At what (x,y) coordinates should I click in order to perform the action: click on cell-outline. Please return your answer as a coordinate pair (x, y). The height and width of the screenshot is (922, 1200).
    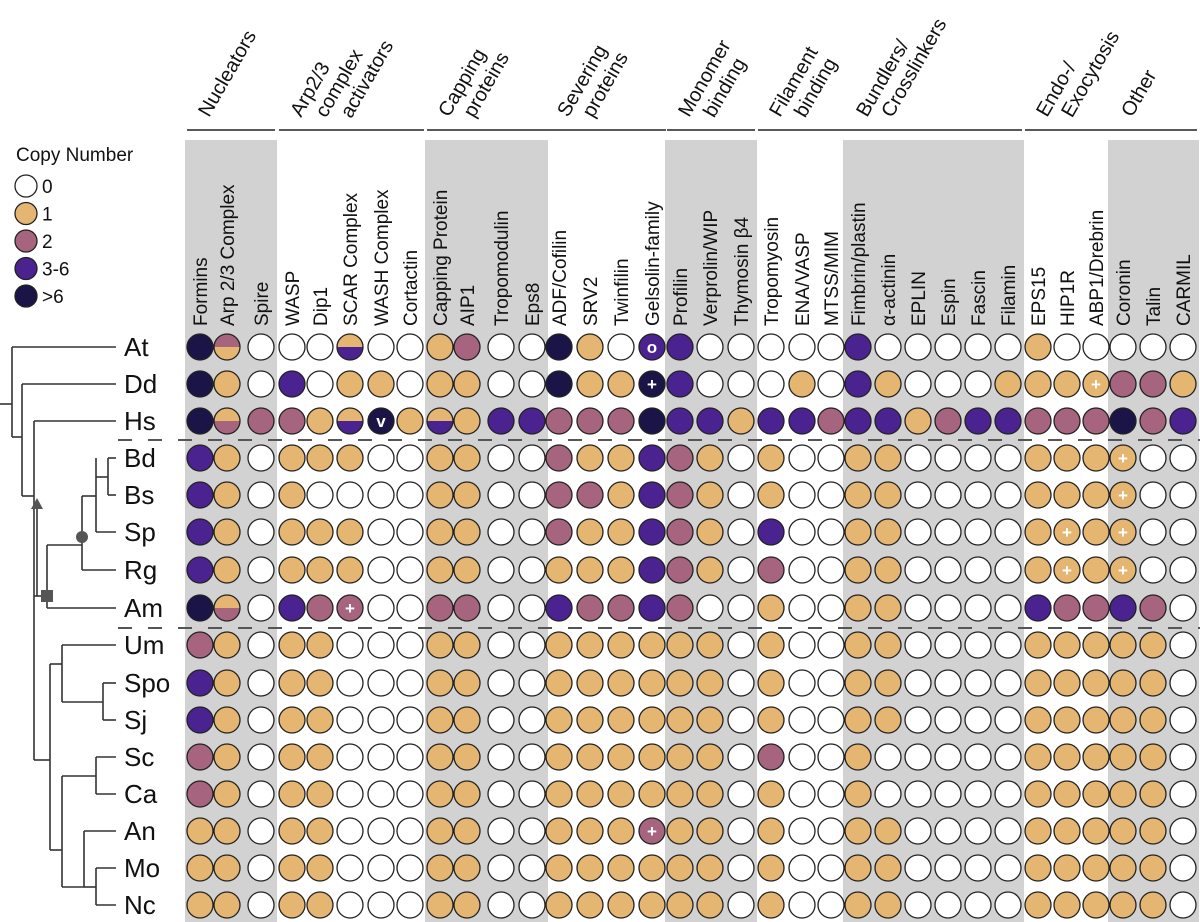
    Looking at the image, I should click on (350, 421).